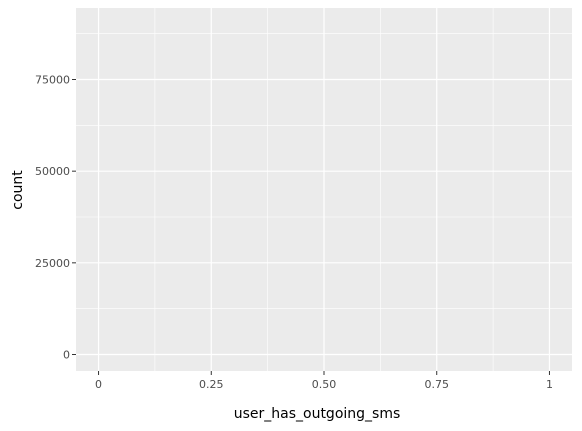 This screenshot has height=431, width=582. Describe the element at coordinates (549, 384) in the screenshot. I see `x-tick-label: 1` at that location.